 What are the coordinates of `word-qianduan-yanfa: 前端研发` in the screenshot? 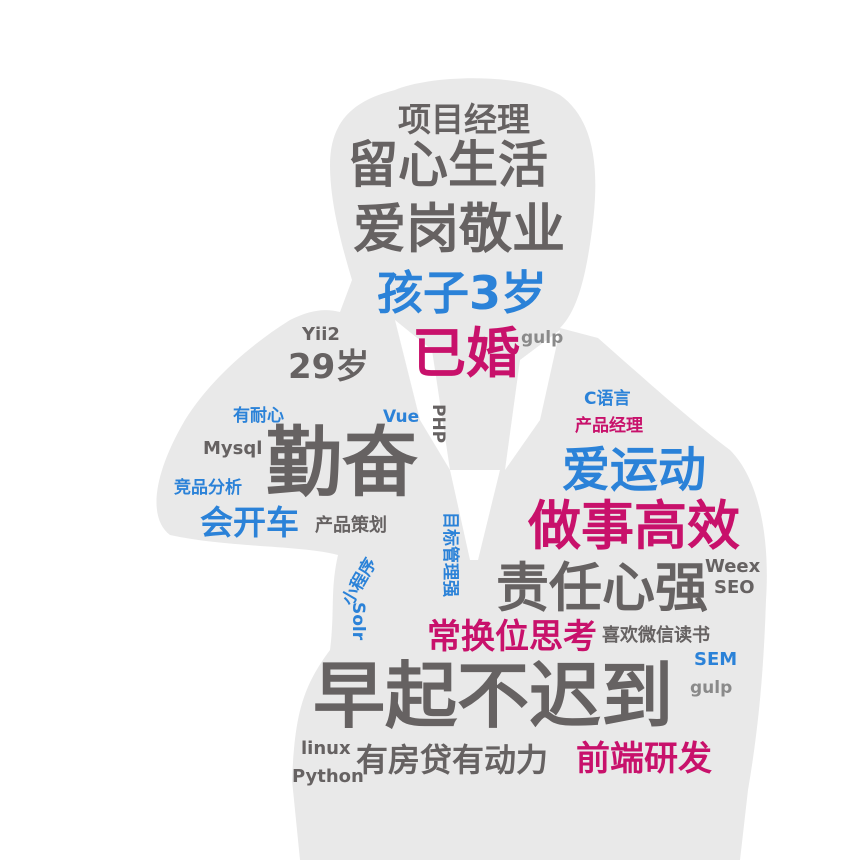 It's located at (644, 759).